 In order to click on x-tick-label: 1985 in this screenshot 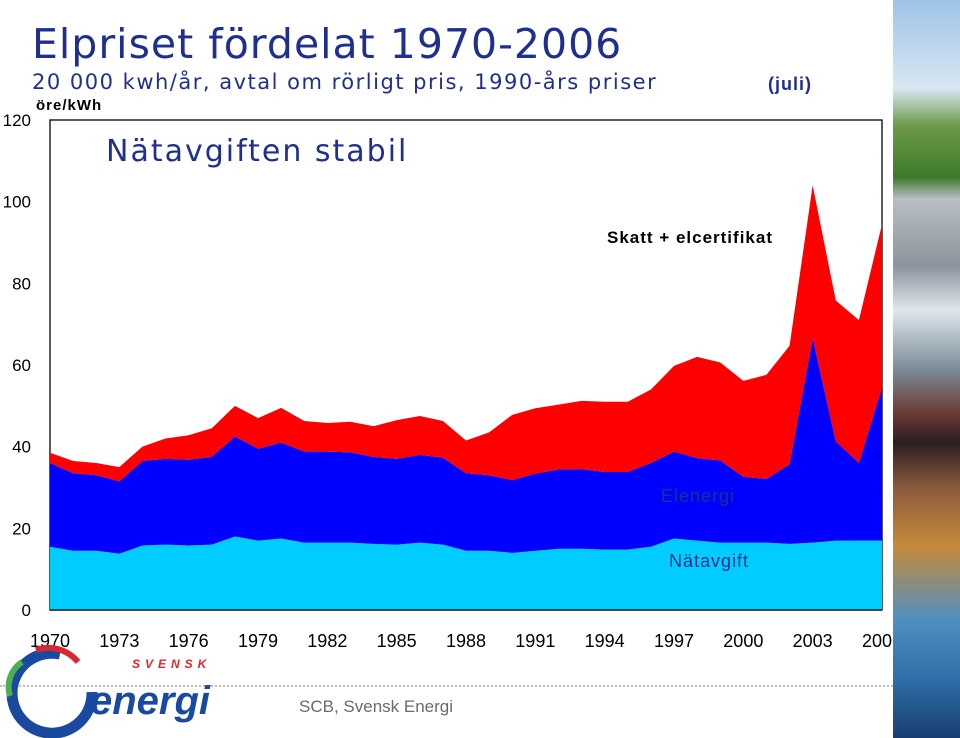, I will do `click(397, 641)`.